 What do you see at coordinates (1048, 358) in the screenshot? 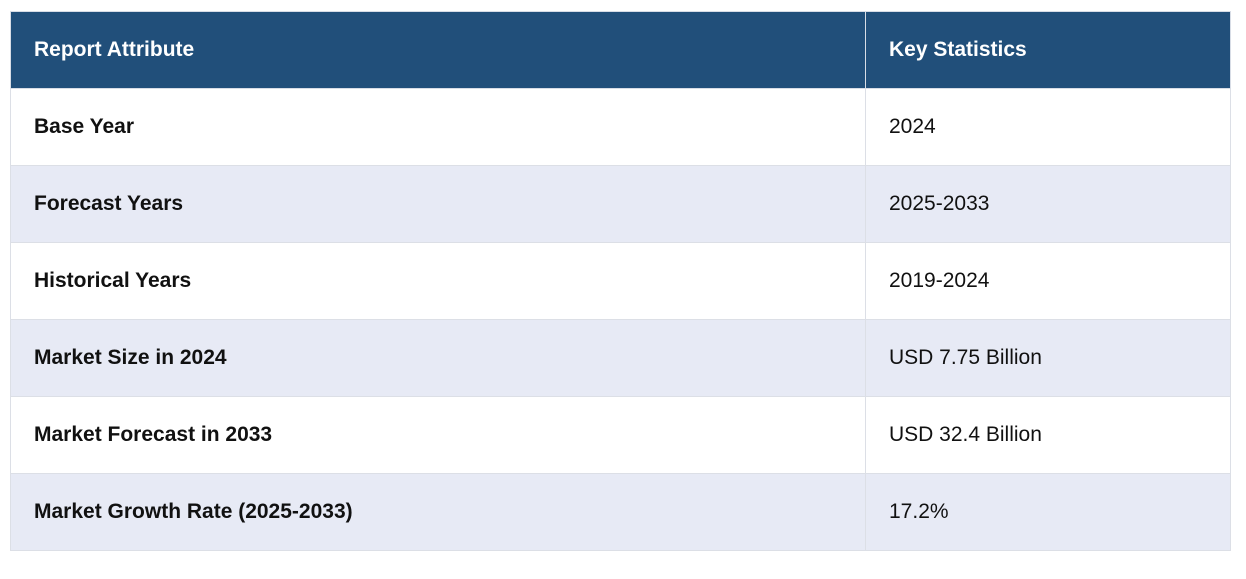
I see `value-cell: USD 7.75 Billion` at bounding box center [1048, 358].